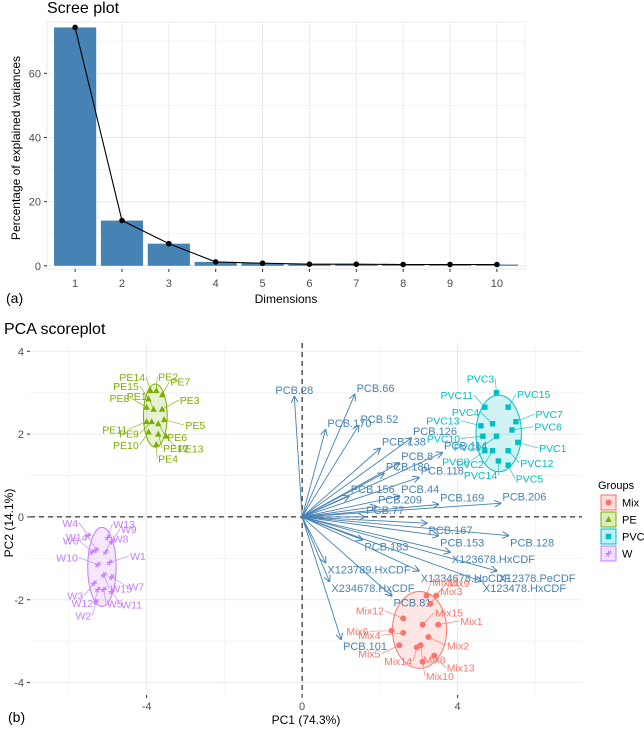 This screenshot has height=734, width=644. Describe the element at coordinates (195, 426) in the screenshot. I see `point-label: PE5` at that location.